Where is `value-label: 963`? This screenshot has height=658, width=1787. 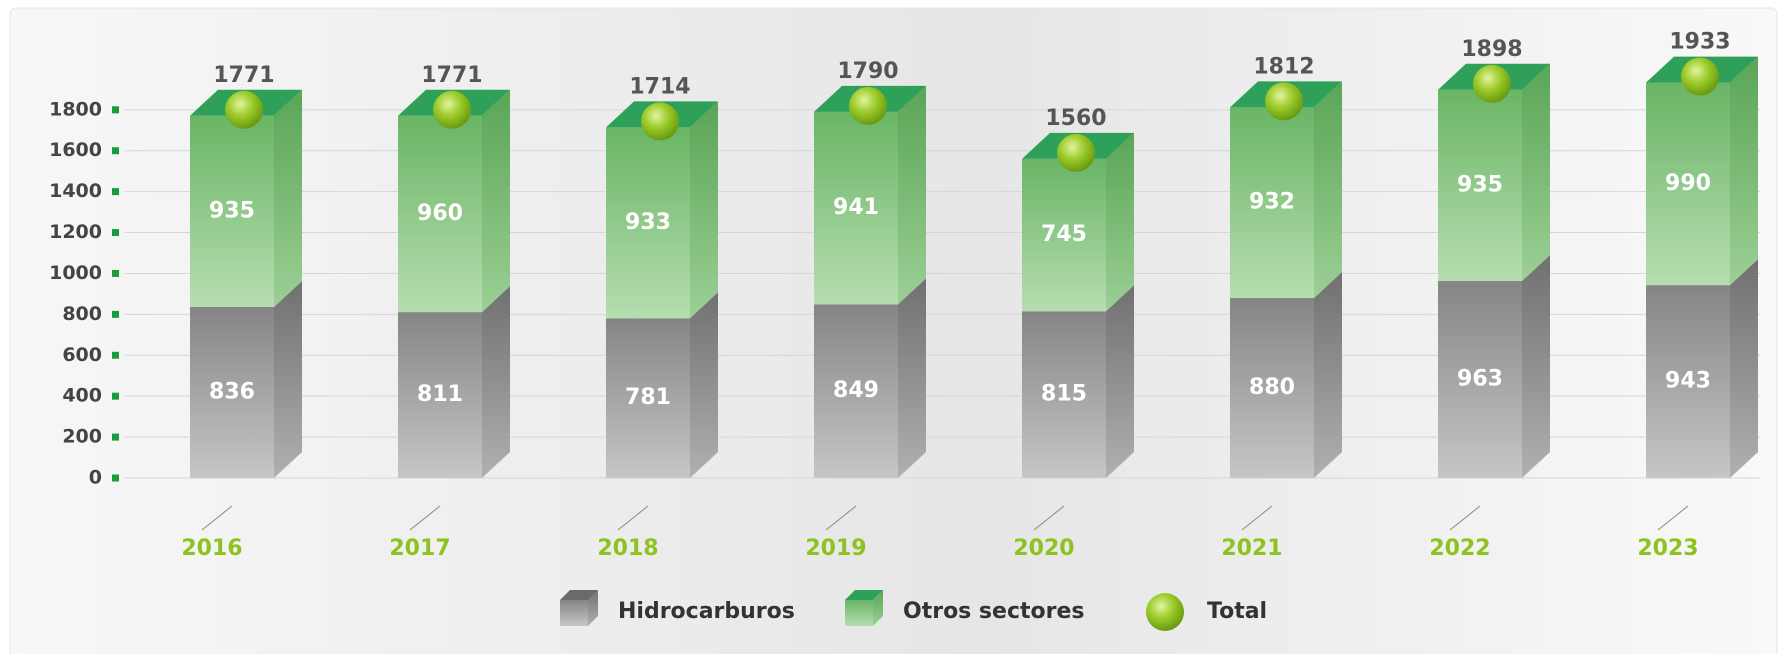 value-label: 963 is located at coordinates (1480, 379).